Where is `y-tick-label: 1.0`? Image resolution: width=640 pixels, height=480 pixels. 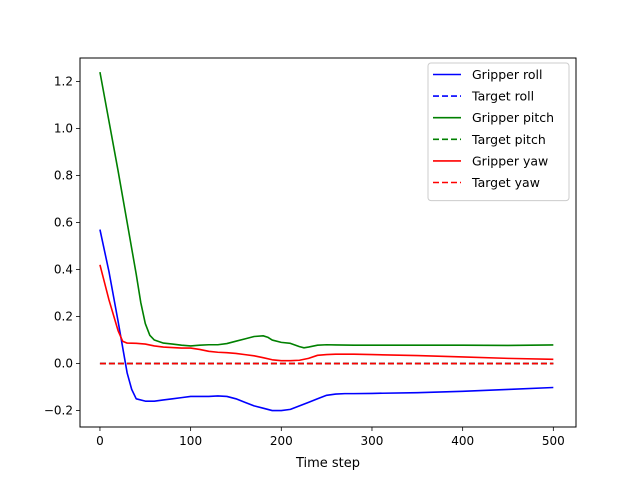 y-tick-label: 1.0 is located at coordinates (63, 129).